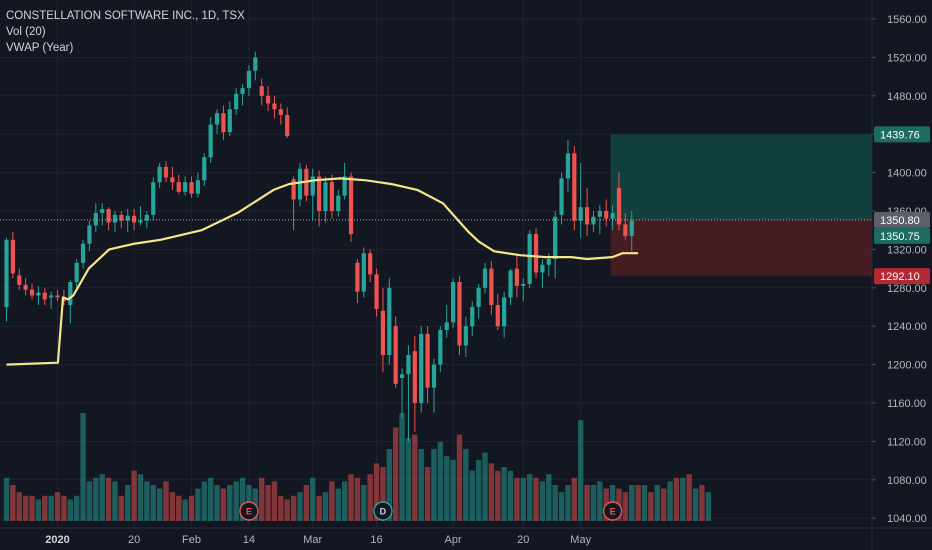  Describe the element at coordinates (191, 540) in the screenshot. I see `x-tick-label: Feb` at that location.